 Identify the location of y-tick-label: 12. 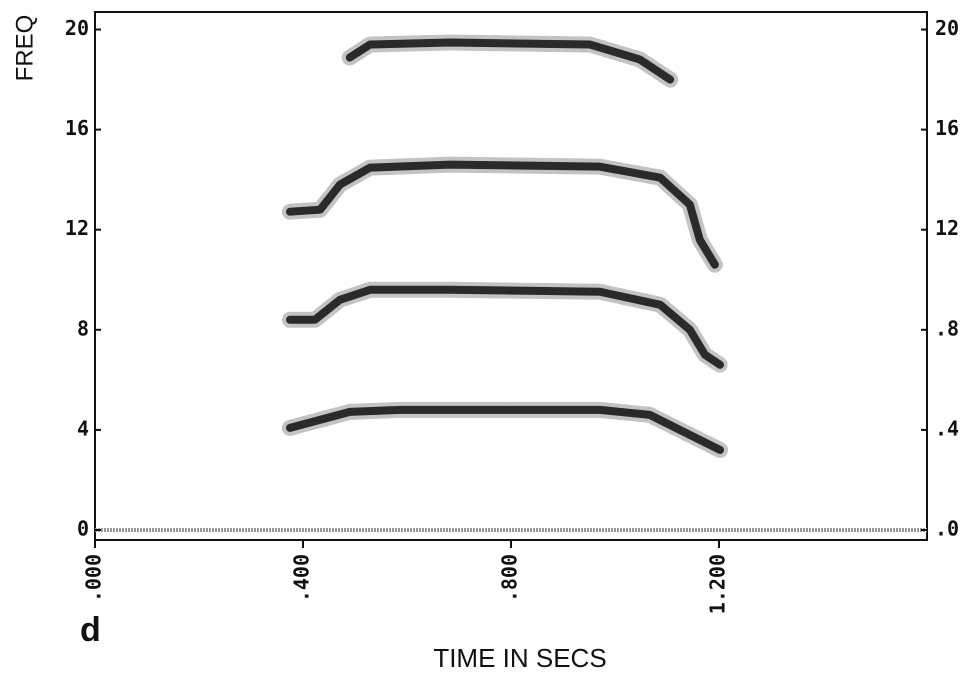
(77, 228).